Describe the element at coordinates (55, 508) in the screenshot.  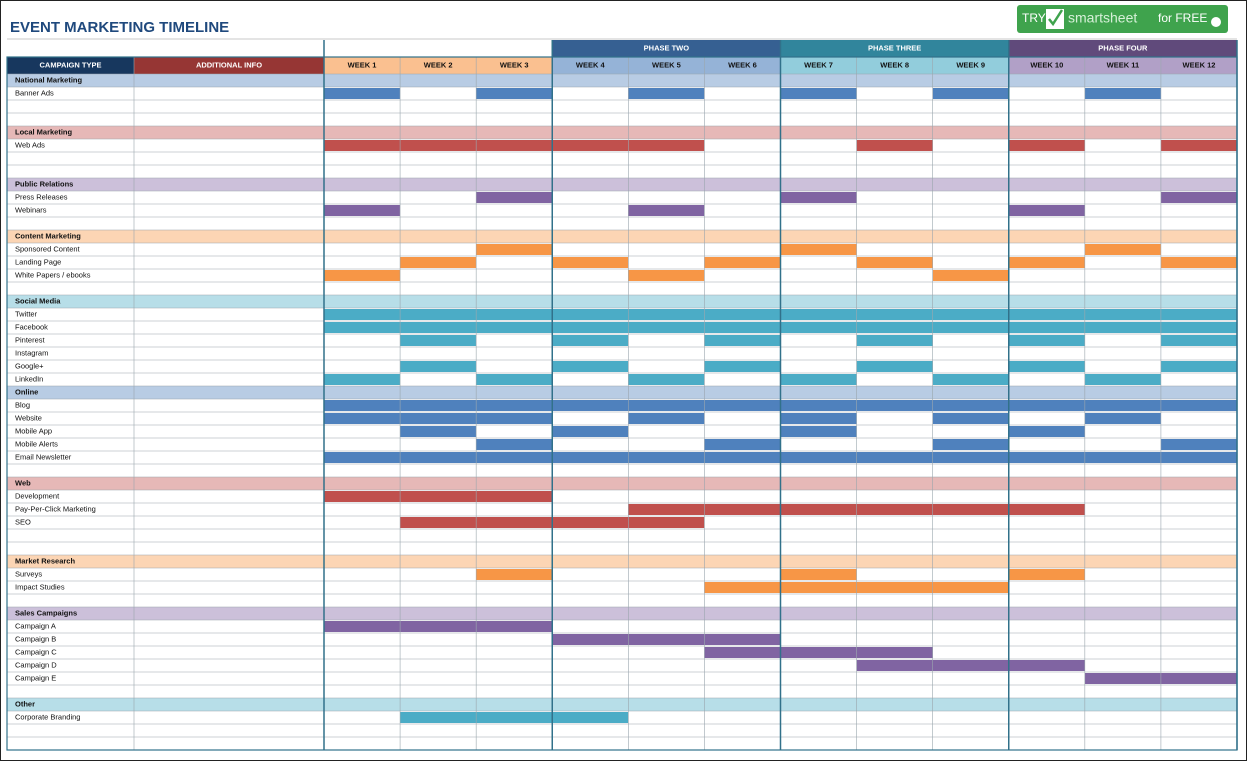
I see `row-label: Pay-Per-Click Marketing` at that location.